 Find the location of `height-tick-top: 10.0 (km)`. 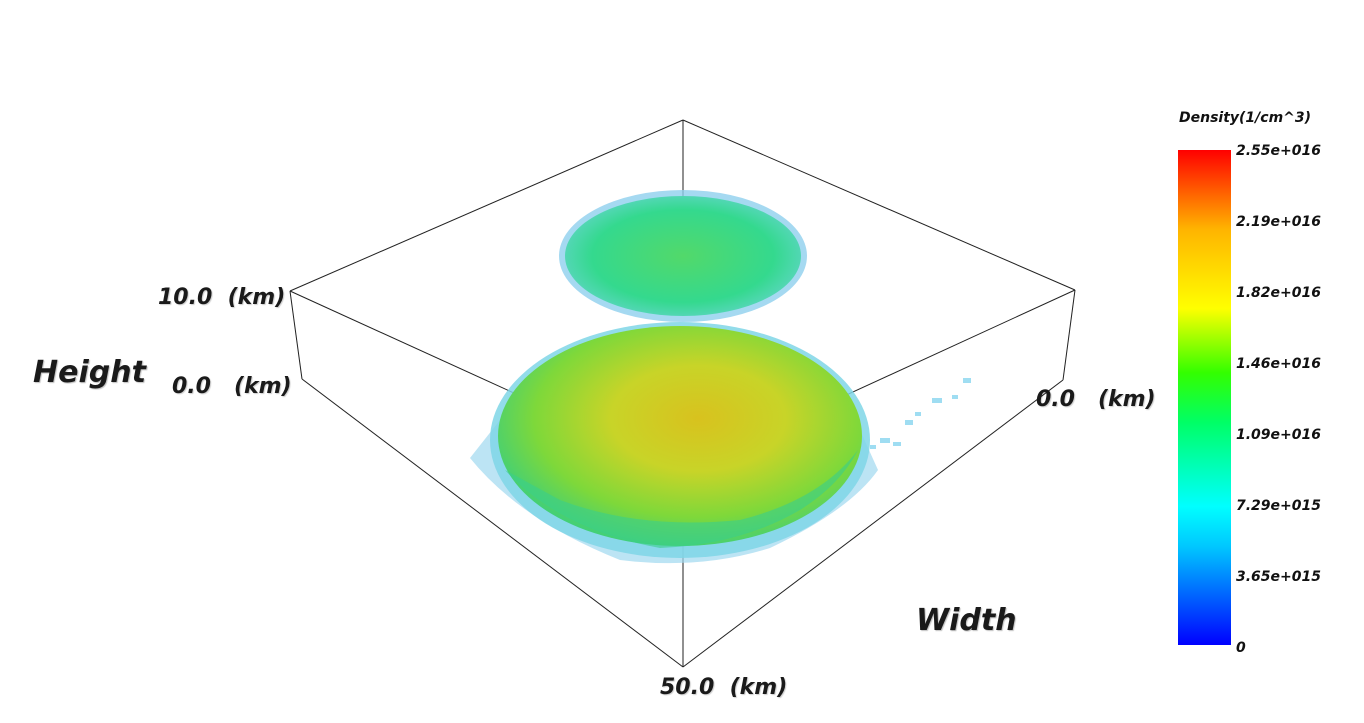

height-tick-top: 10.0 (km) is located at coordinates (222, 297).